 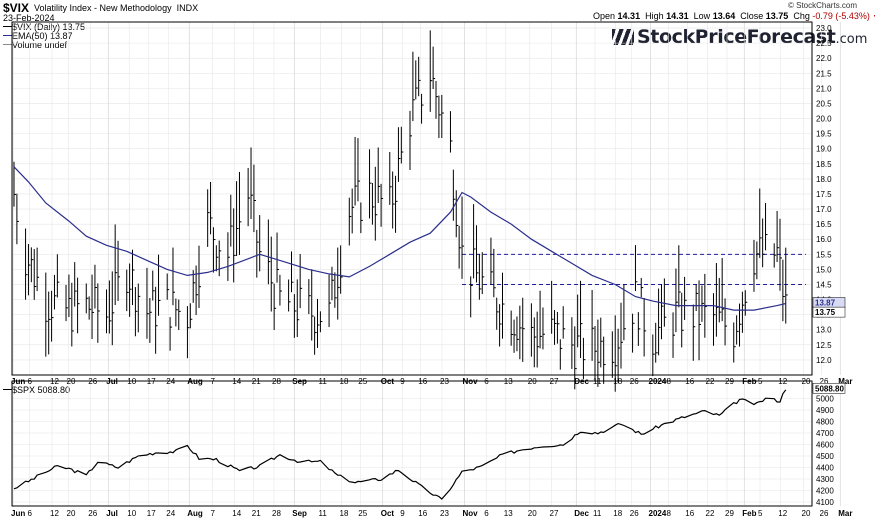 I want to click on x-tick-label: 25, so click(x=362, y=381).